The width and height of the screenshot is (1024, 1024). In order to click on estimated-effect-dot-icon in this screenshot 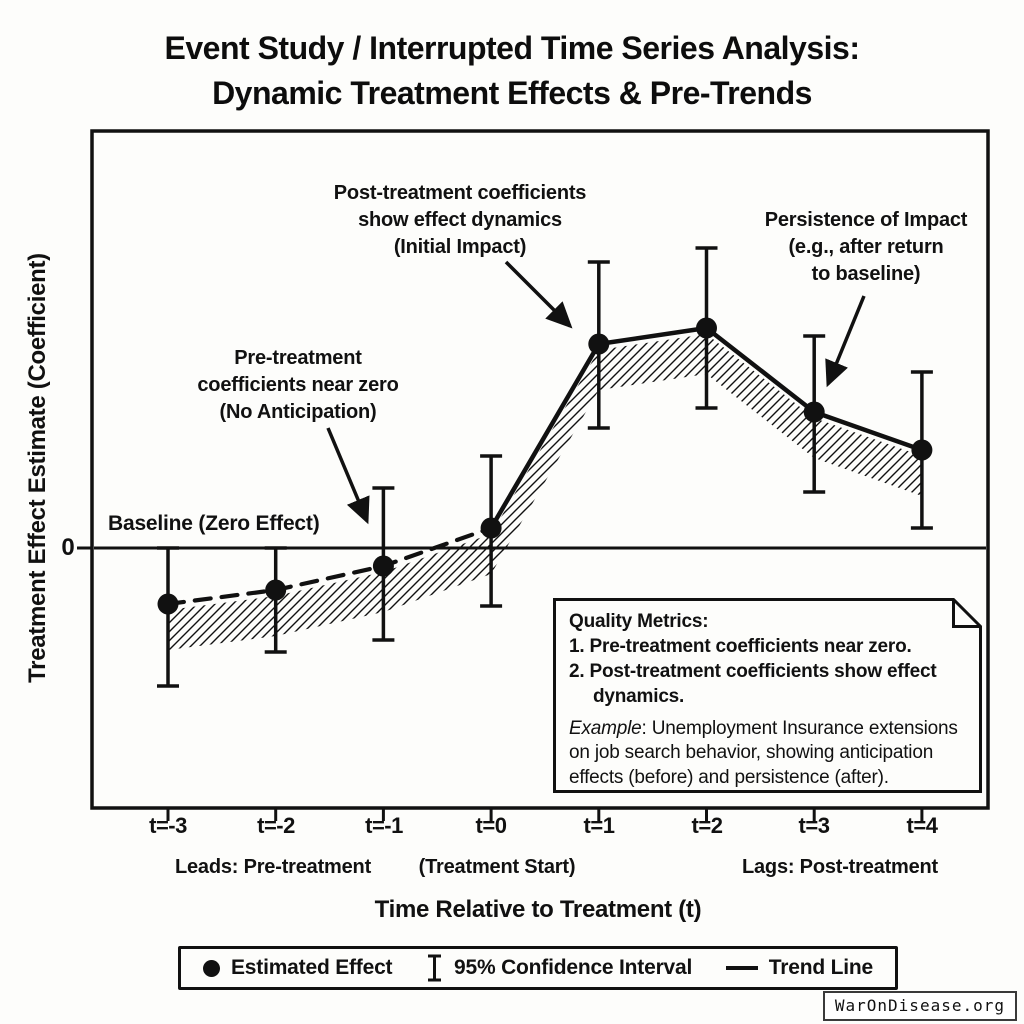, I will do `click(211, 968)`.